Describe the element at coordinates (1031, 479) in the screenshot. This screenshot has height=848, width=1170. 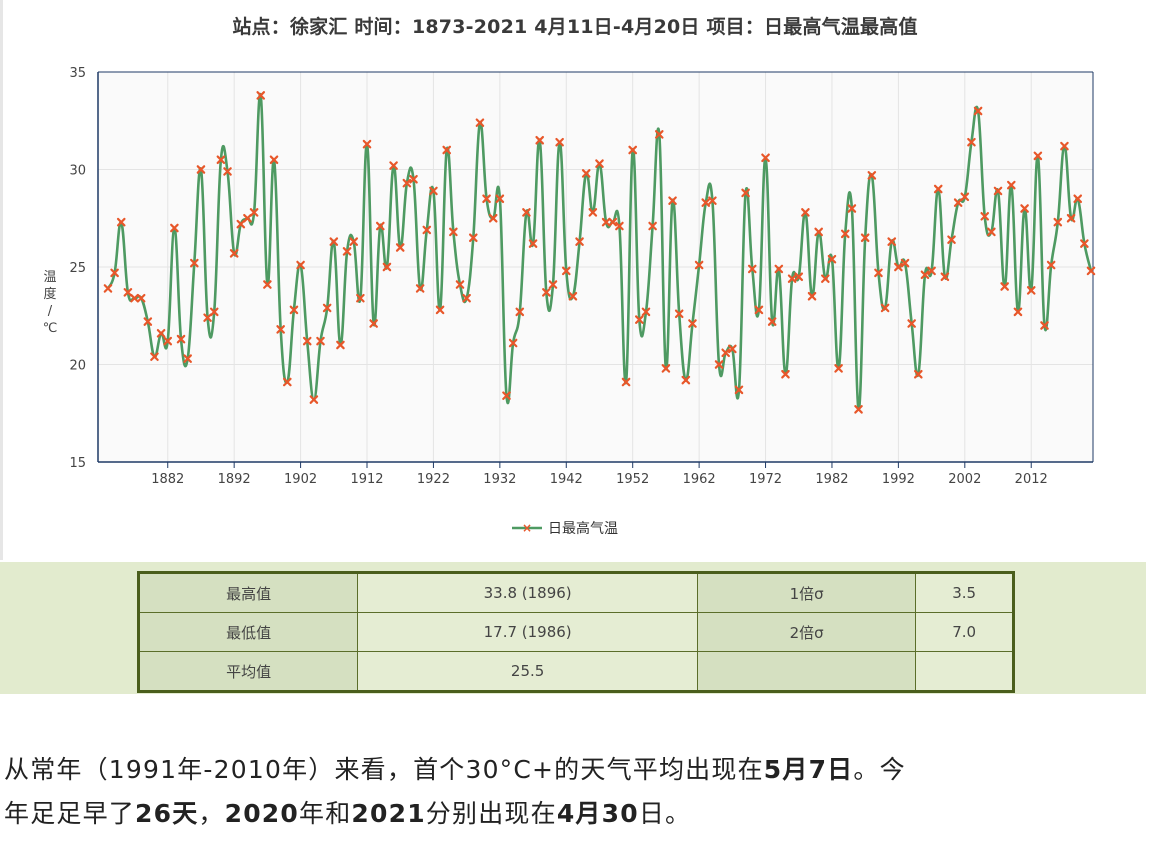
I see `x-tick-label: 2012` at that location.